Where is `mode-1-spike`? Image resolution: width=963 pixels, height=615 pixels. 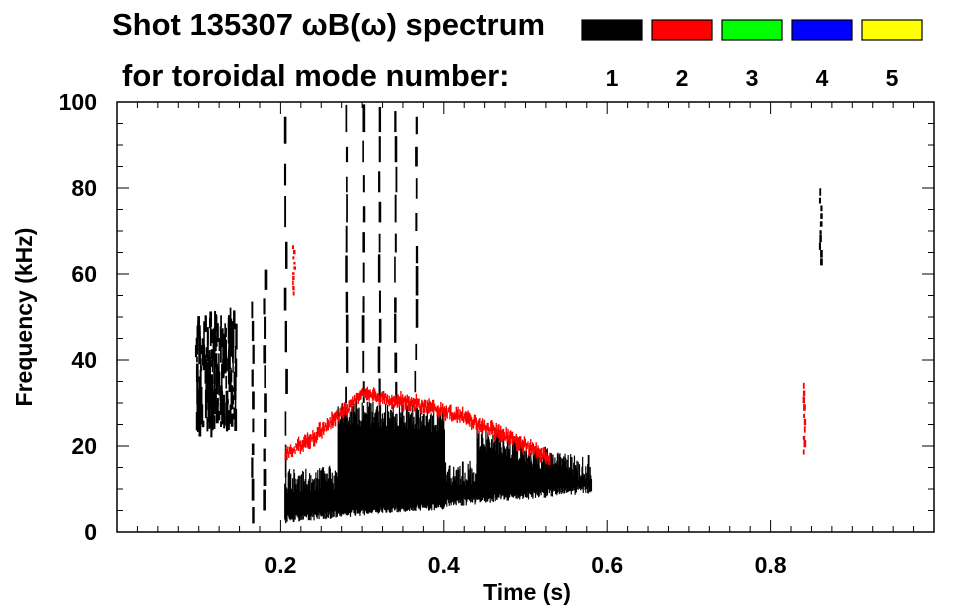
mode-1-spike is located at coordinates (820, 227).